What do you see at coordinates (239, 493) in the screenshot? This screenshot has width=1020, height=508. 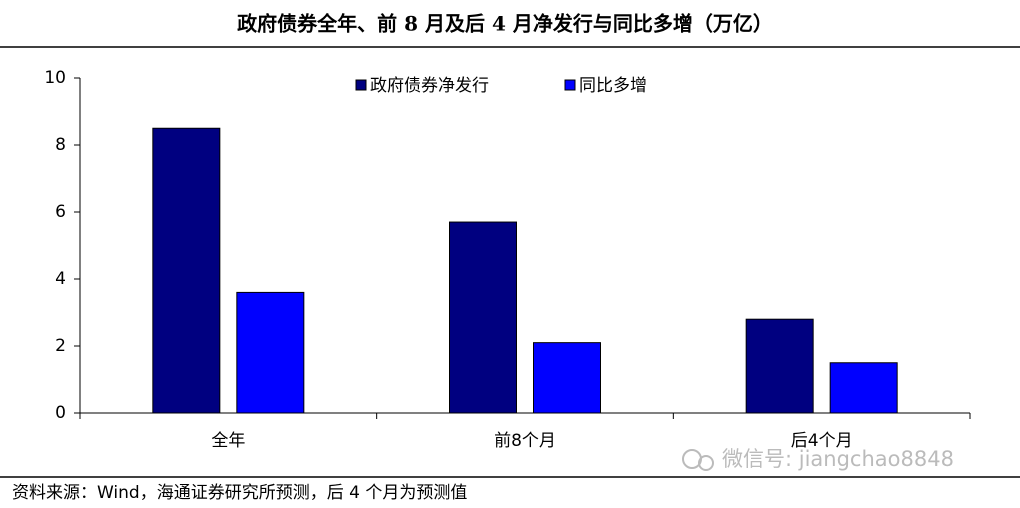 I see `source-note: 资料来源：Wind，海通证券研究所预测，后 4 个月为预测值` at bounding box center [239, 493].